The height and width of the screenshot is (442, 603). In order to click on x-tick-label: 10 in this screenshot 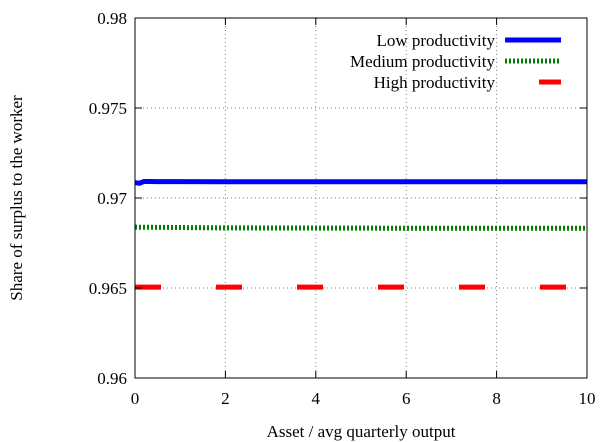, I will do `click(587, 398)`.